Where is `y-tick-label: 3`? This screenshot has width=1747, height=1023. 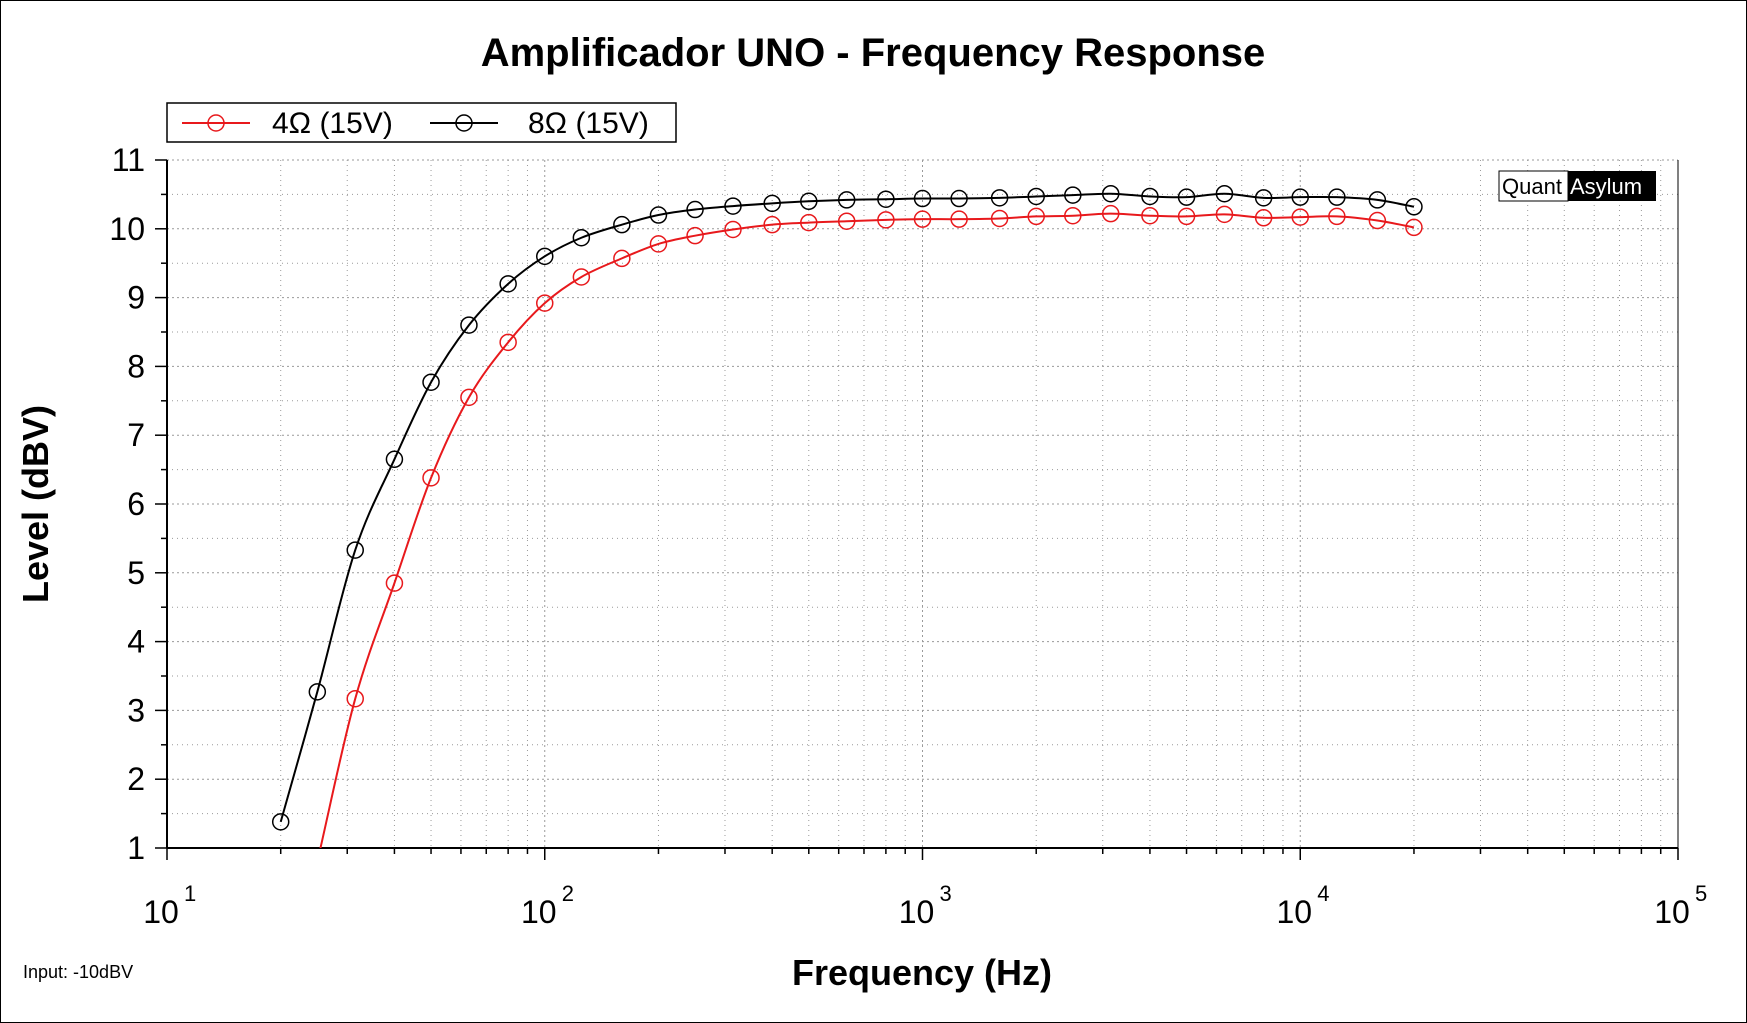 y-tick-label: 3 is located at coordinates (136, 710).